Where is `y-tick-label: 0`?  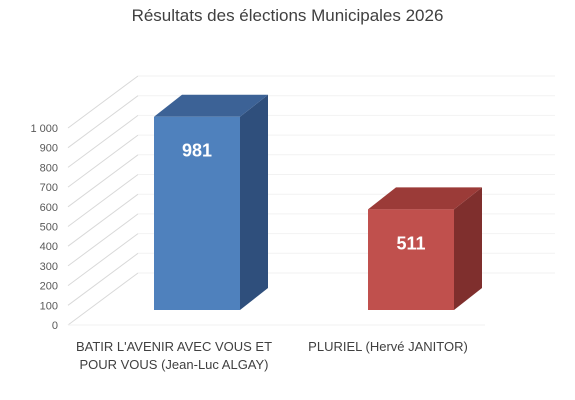
y-tick-label: 0 is located at coordinates (55, 326).